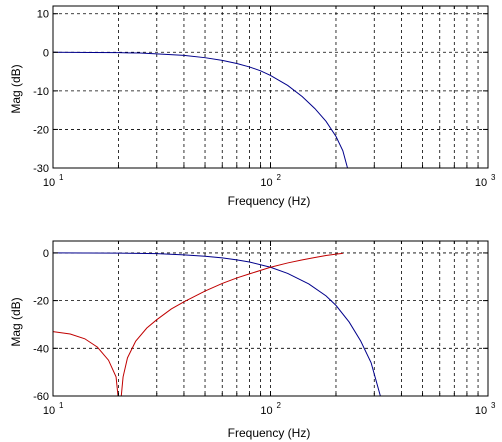  What do you see at coordinates (16, 321) in the screenshot?
I see `bottom-y-axis-label: Mag (dB)` at bounding box center [16, 321].